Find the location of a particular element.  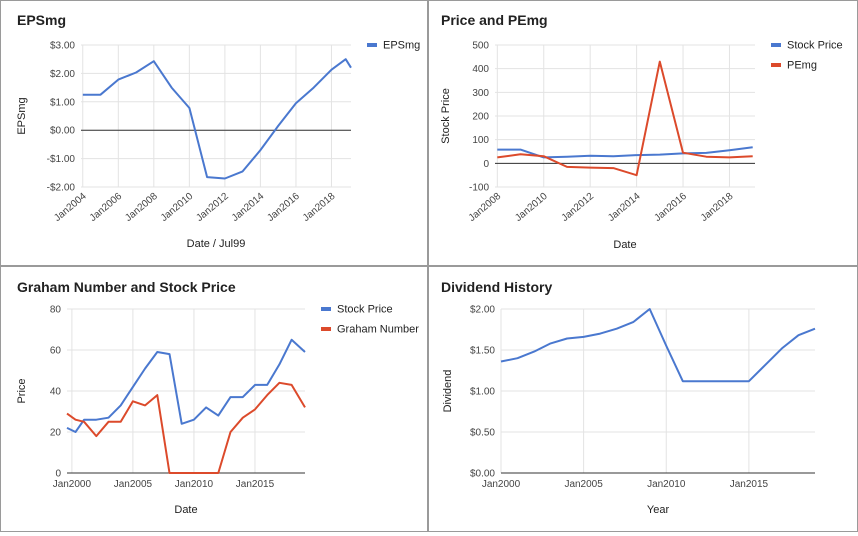

y-axis-label: Dividend is located at coordinates (448, 391).